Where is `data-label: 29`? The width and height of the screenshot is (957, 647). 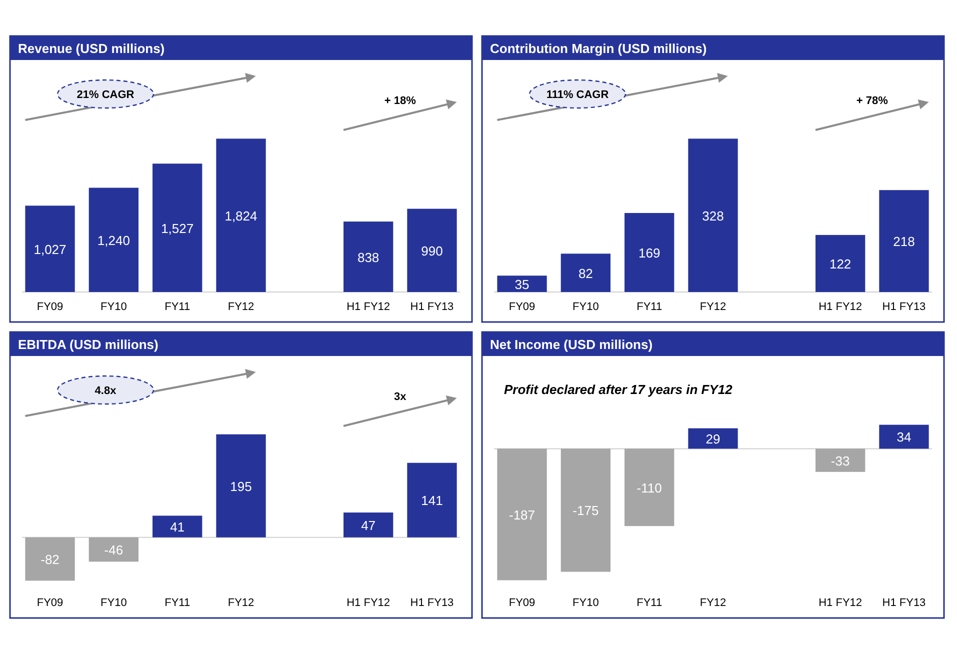
data-label: 29 is located at coordinates (713, 438).